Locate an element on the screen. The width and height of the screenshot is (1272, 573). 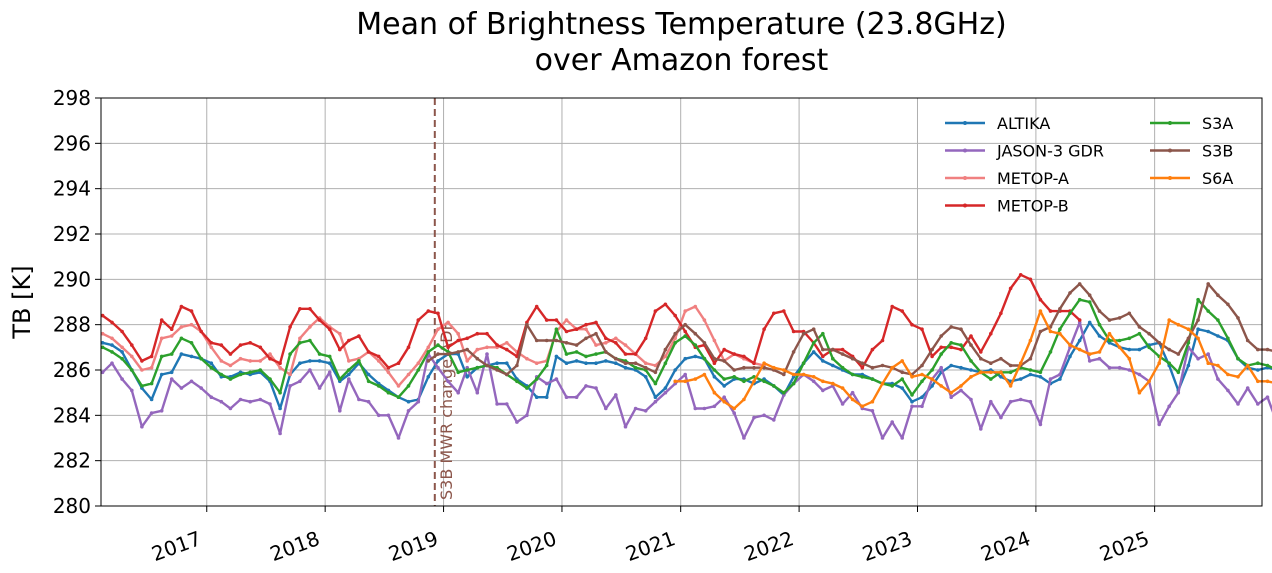
legend-entry: S3B is located at coordinates (1191, 151).